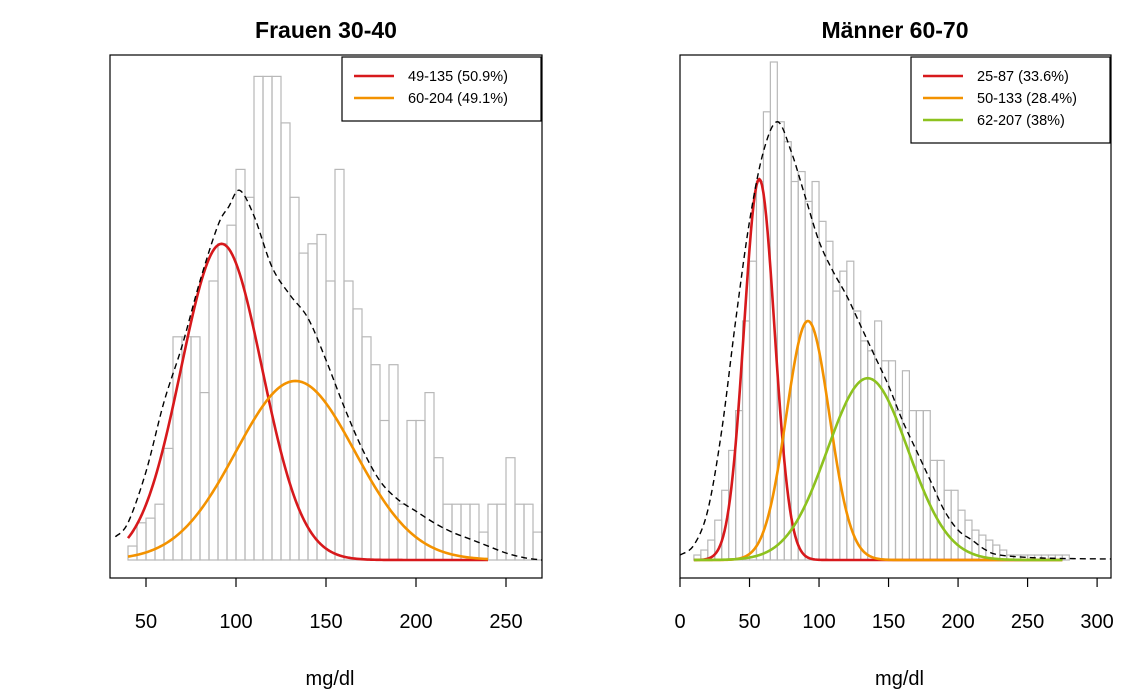 The width and height of the screenshot is (1140, 695). Describe the element at coordinates (894, 30) in the screenshot. I see `chart-title: Männer 60-70` at that location.